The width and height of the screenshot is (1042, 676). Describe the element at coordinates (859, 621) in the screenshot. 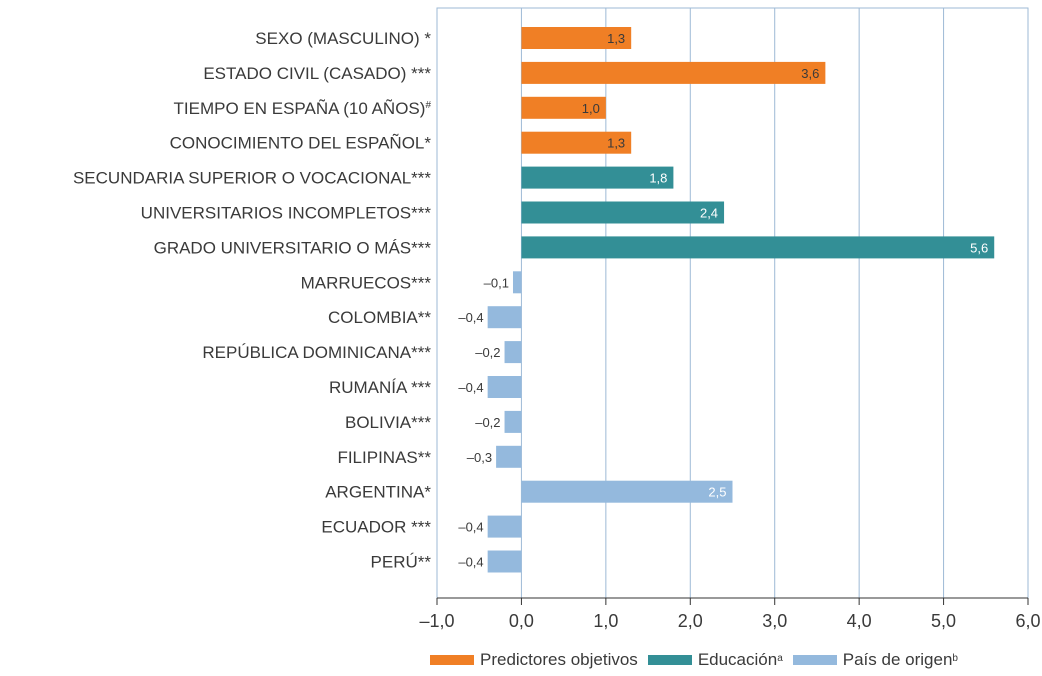

I see `x-tick-label: 4,0` at that location.